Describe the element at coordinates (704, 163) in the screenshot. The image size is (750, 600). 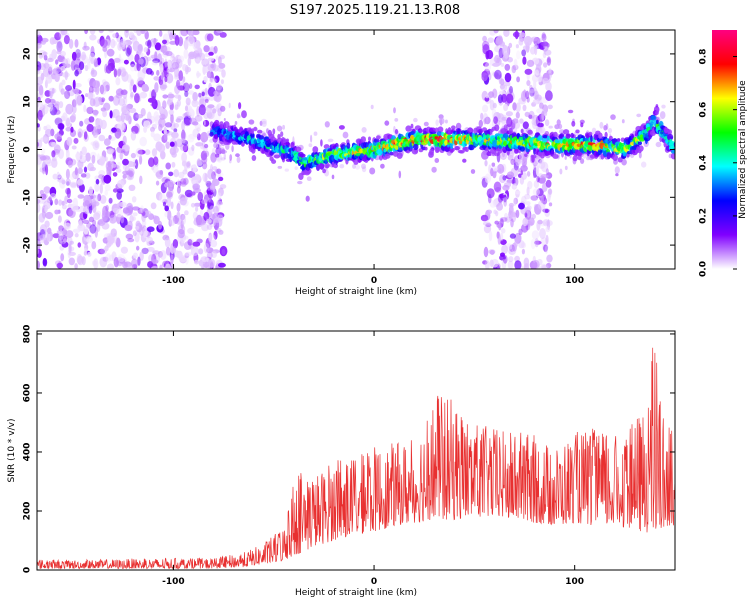
I see `colorbar-tick-label: 0.4` at that location.